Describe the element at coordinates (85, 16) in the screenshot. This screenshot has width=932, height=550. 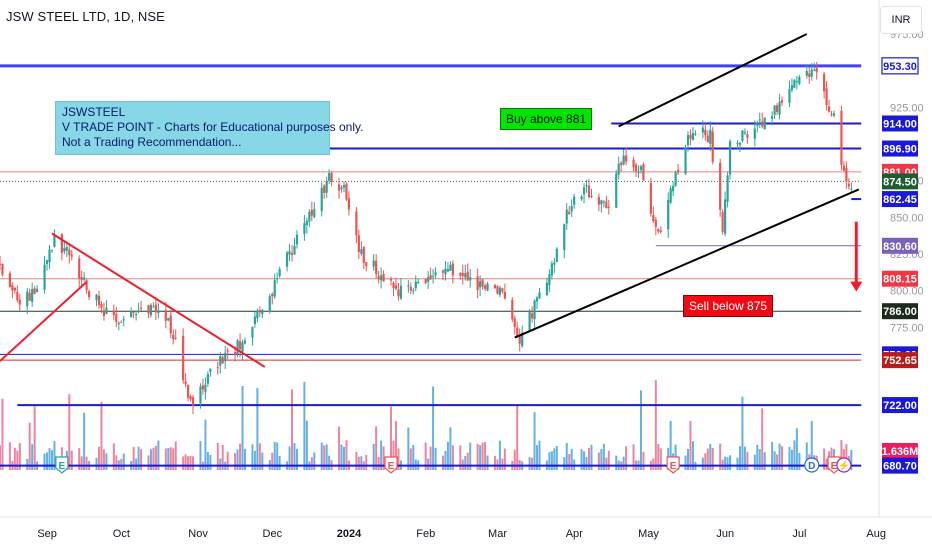
I see `symbol-title: JSW STEEL LTD, 1D, NSE` at that location.